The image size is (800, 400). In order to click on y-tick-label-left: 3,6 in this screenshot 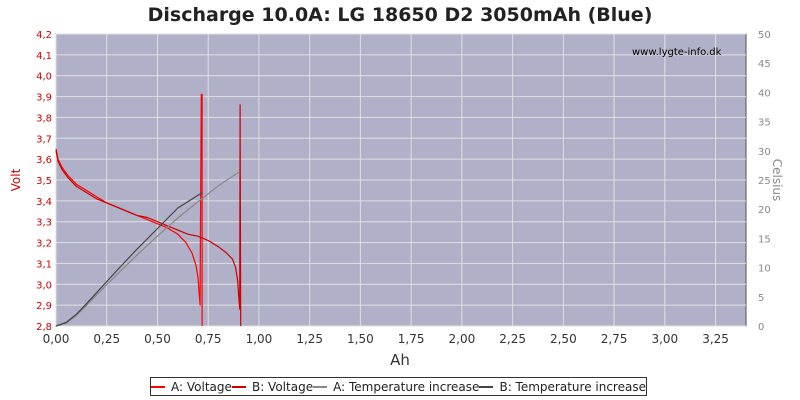, I will do `click(44, 160)`.